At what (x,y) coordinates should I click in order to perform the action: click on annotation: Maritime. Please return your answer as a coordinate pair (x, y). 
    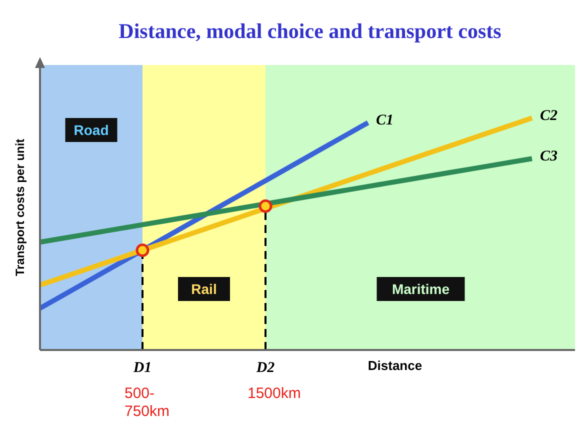
    Looking at the image, I should click on (421, 289).